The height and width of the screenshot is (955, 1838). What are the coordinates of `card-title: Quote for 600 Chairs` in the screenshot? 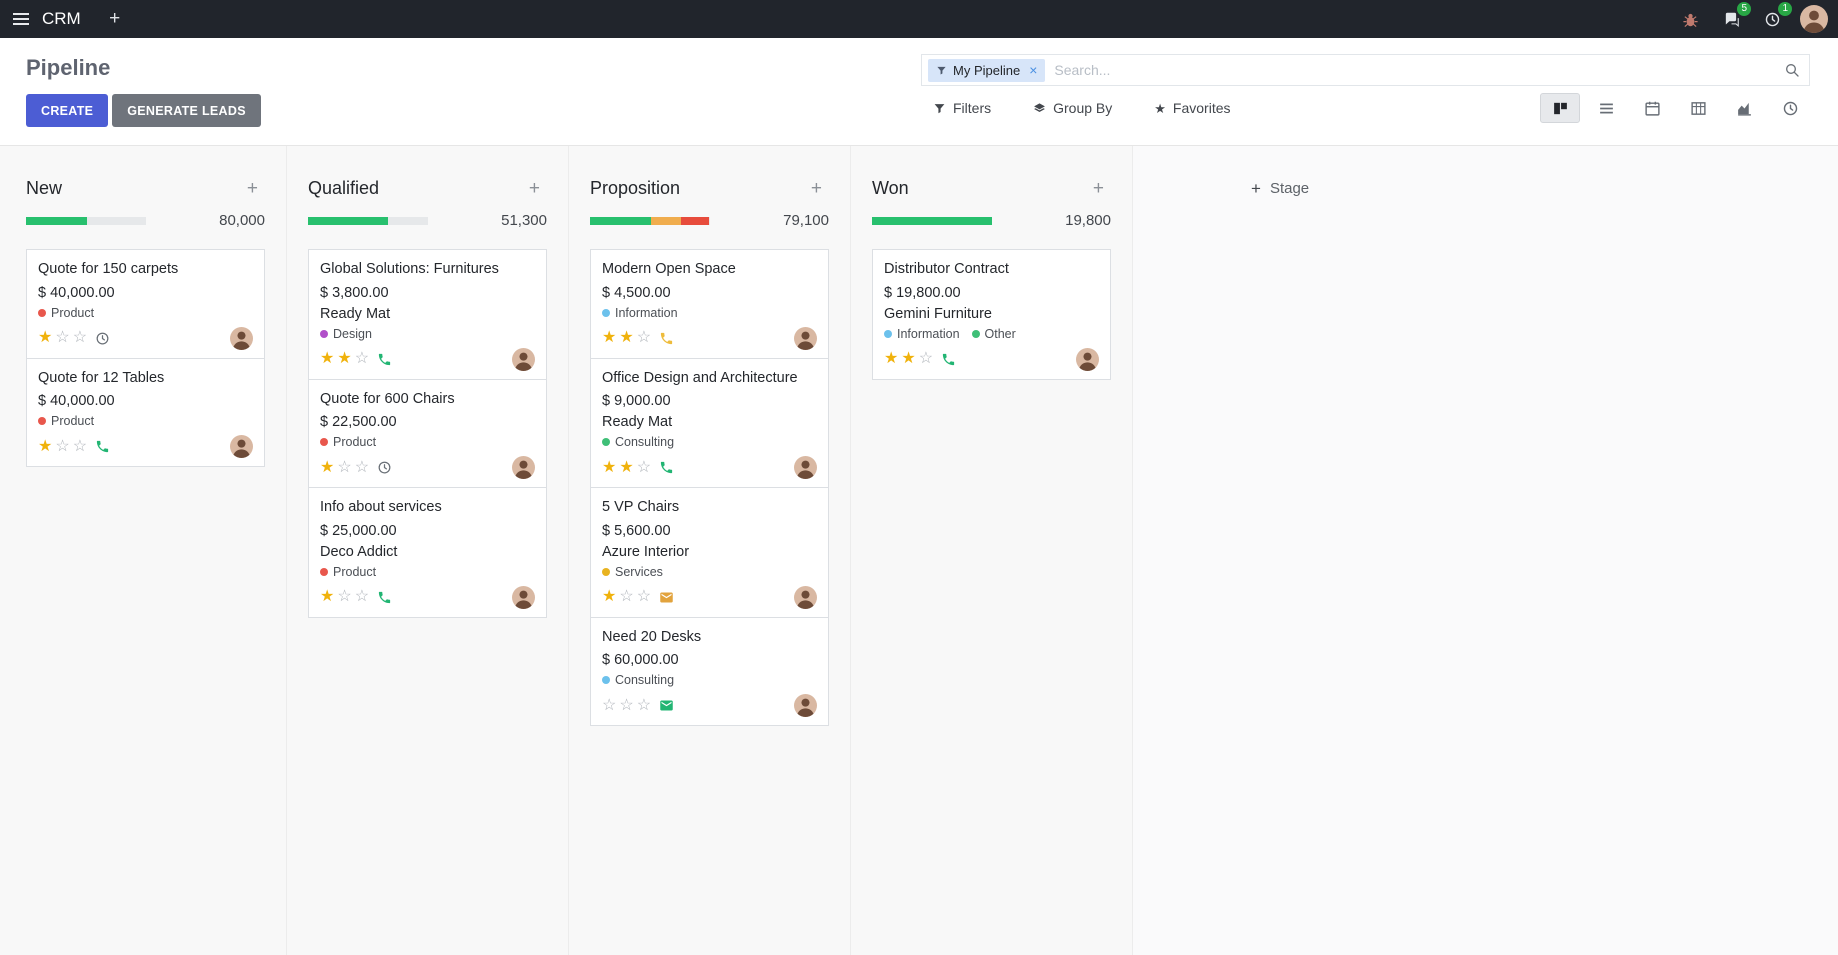 It's located at (387, 398).